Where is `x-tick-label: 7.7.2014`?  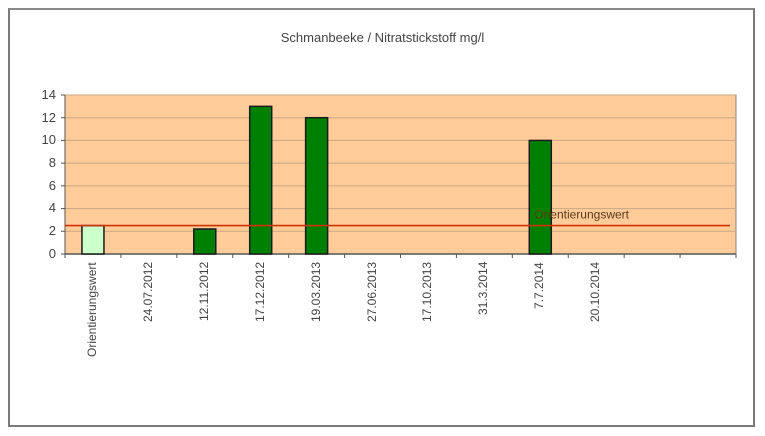
x-tick-label: 7.7.2014 is located at coordinates (539, 285).